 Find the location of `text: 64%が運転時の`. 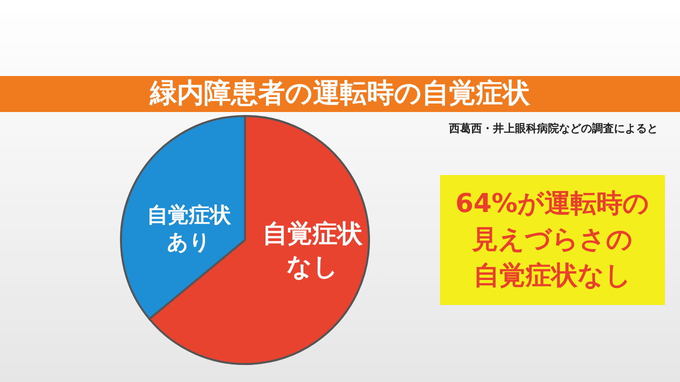

text: 64%が運転時の is located at coordinates (552, 204).